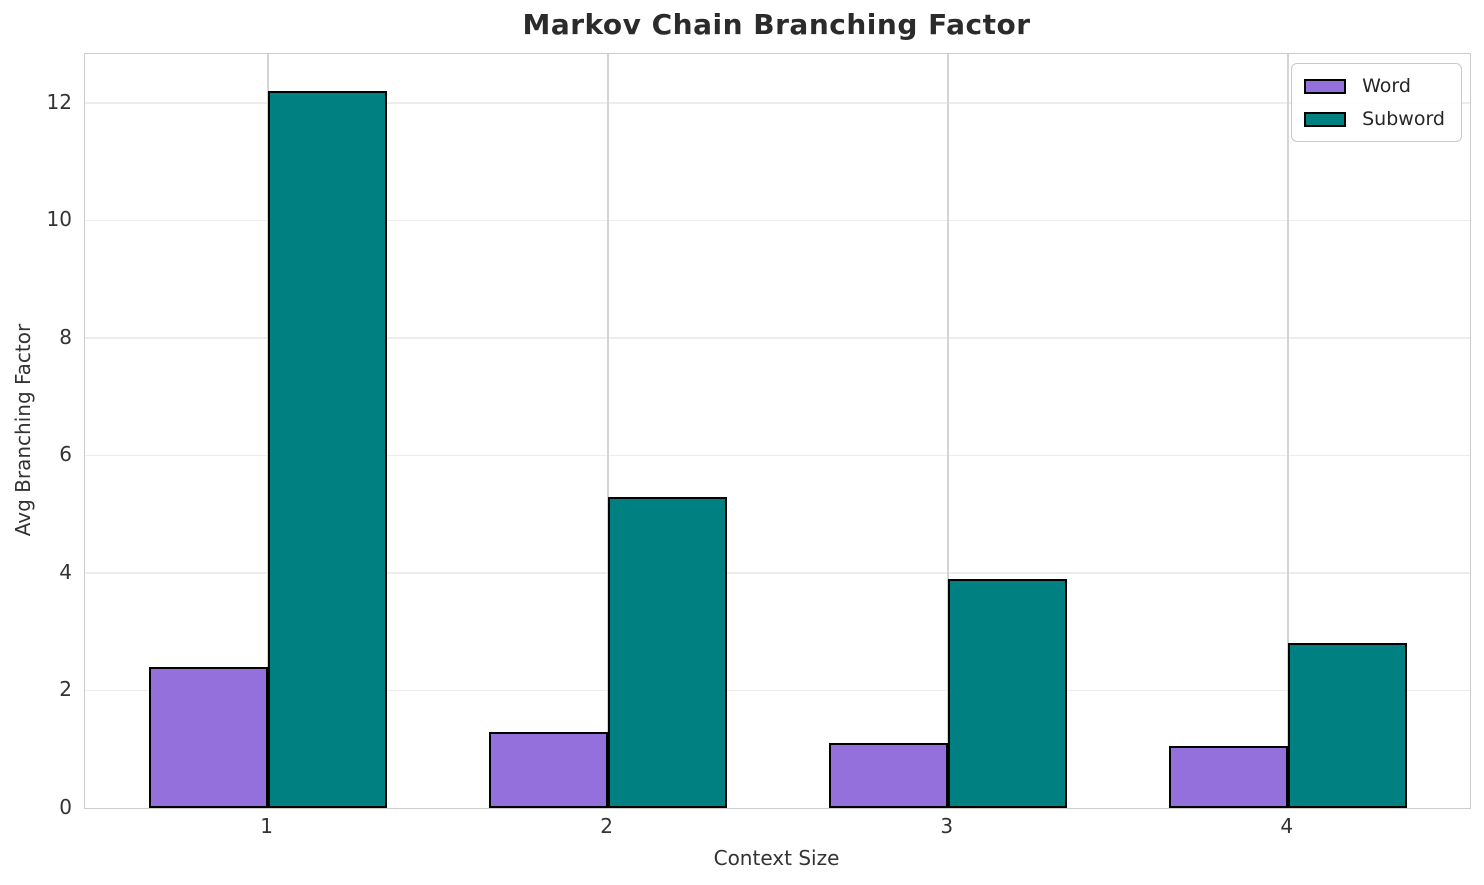  I want to click on x-tick-label: 3, so click(947, 826).